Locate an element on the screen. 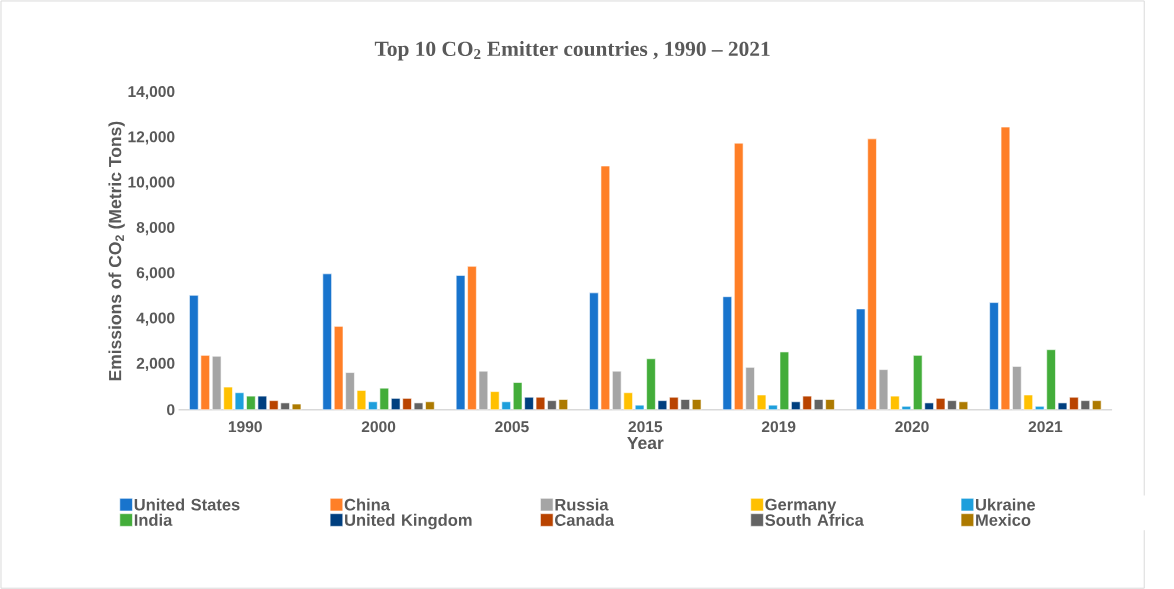 The image size is (1174, 589). legend-label: Mexico is located at coordinates (1003, 519).